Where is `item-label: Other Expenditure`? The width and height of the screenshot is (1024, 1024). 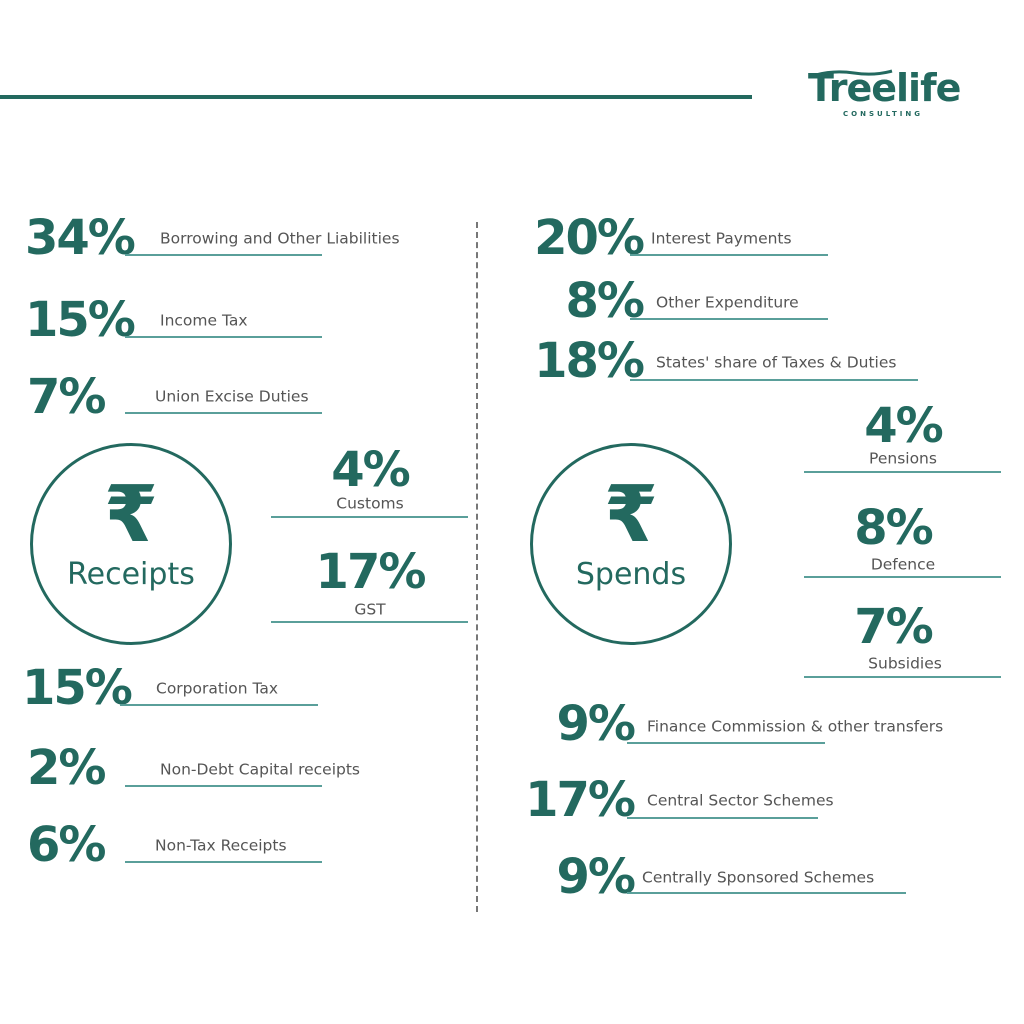
item-label: Other Expenditure is located at coordinates (727, 302).